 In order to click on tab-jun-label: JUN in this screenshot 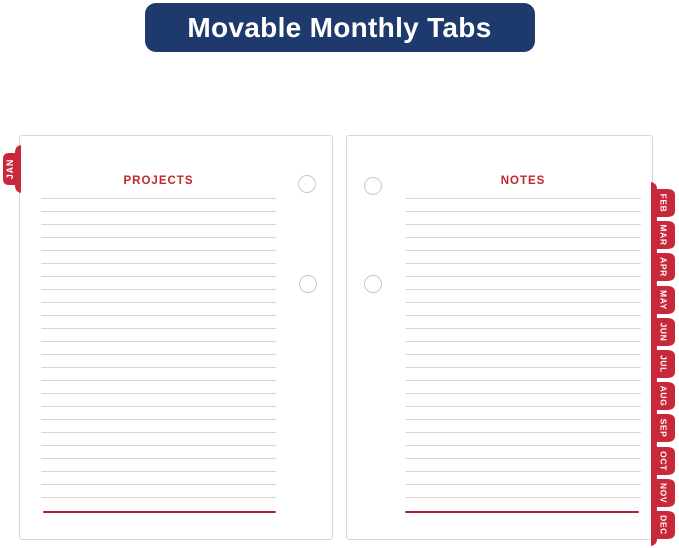, I will do `click(663, 332)`.